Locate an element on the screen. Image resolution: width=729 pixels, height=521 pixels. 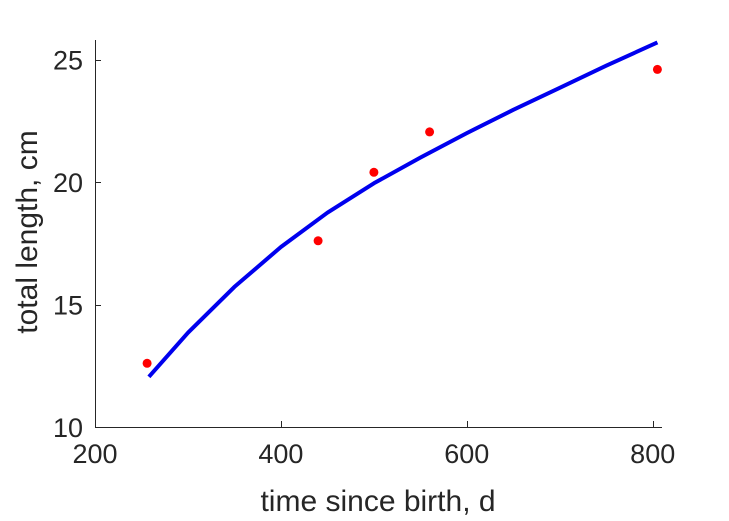
y-tick-label: 20 is located at coordinates (68, 183).